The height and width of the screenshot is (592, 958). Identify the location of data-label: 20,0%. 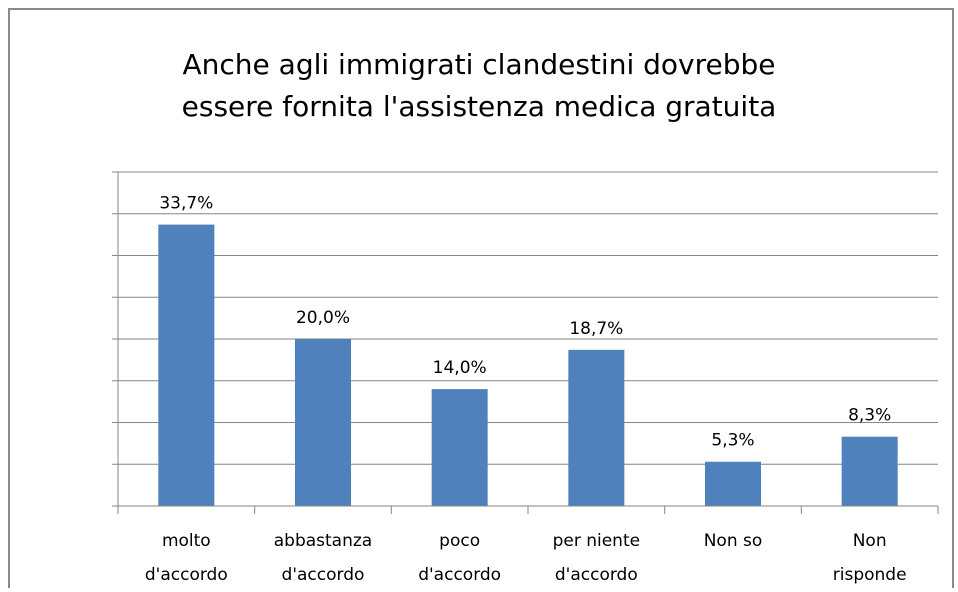
(323, 318).